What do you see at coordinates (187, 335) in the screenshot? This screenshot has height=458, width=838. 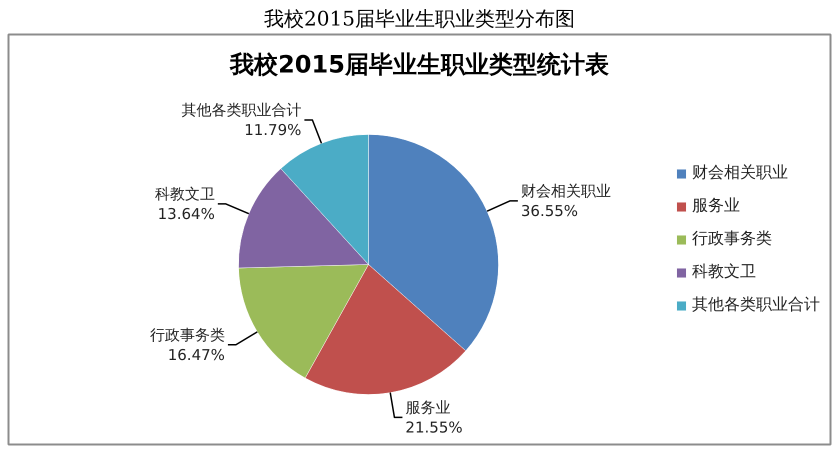 I see `slice-label: 行政事务类` at bounding box center [187, 335].